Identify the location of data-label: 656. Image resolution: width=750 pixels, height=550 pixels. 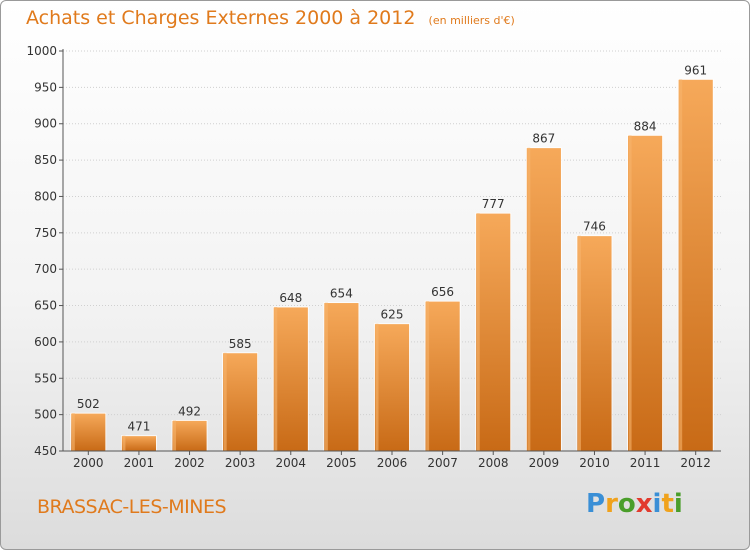
(442, 292).